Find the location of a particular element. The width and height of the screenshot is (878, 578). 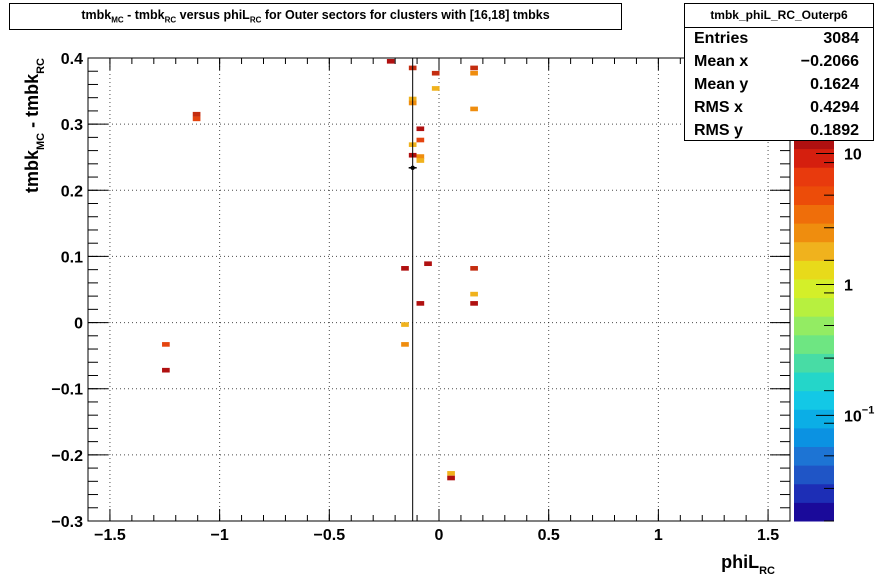

y-tick-label: −0.2 is located at coordinates (67, 456).